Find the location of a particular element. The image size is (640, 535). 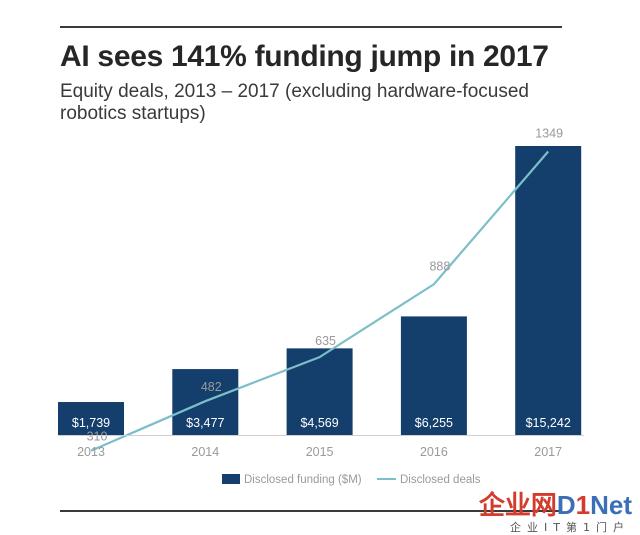

bar-label-2016: $6,255 is located at coordinates (434, 423).